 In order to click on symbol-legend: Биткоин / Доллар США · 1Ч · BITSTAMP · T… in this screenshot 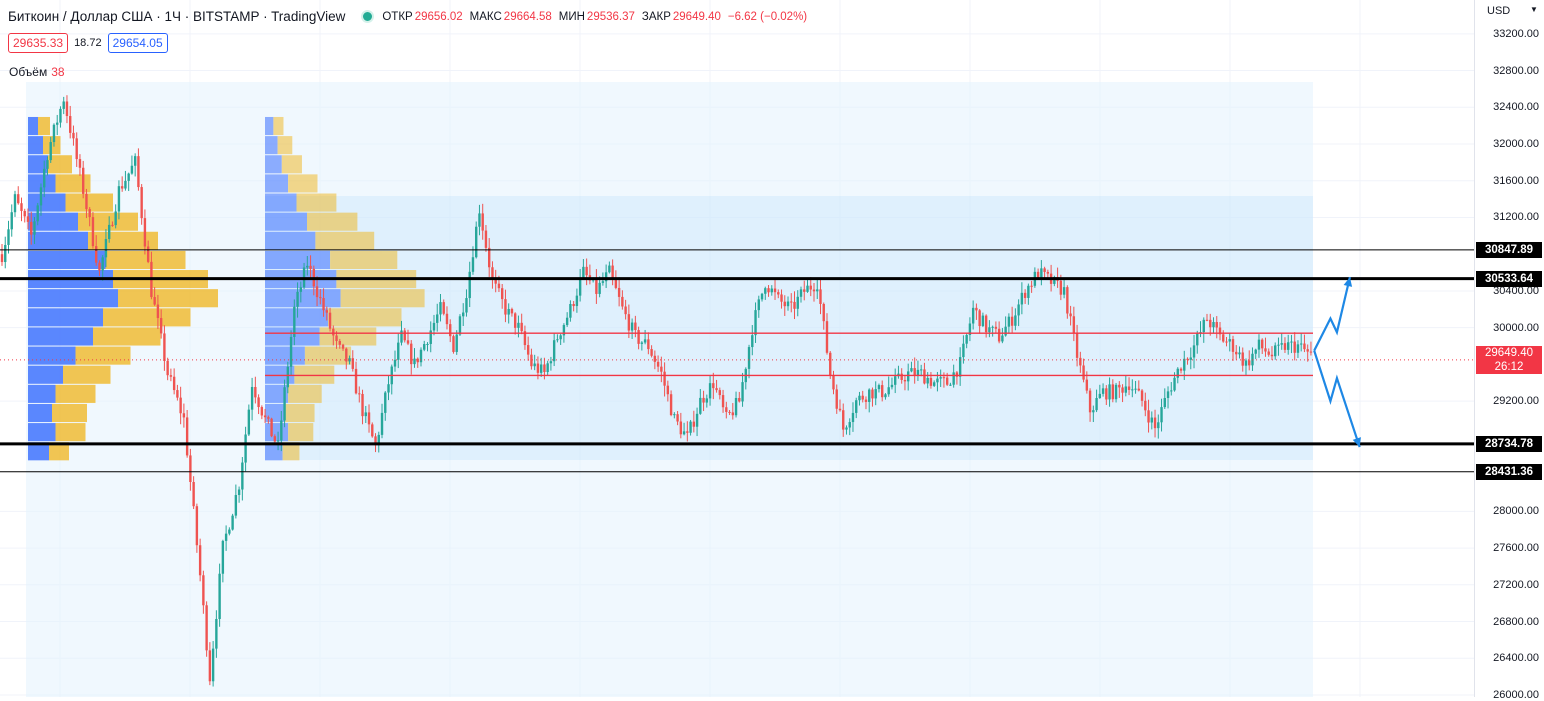, I will do `click(411, 16)`.